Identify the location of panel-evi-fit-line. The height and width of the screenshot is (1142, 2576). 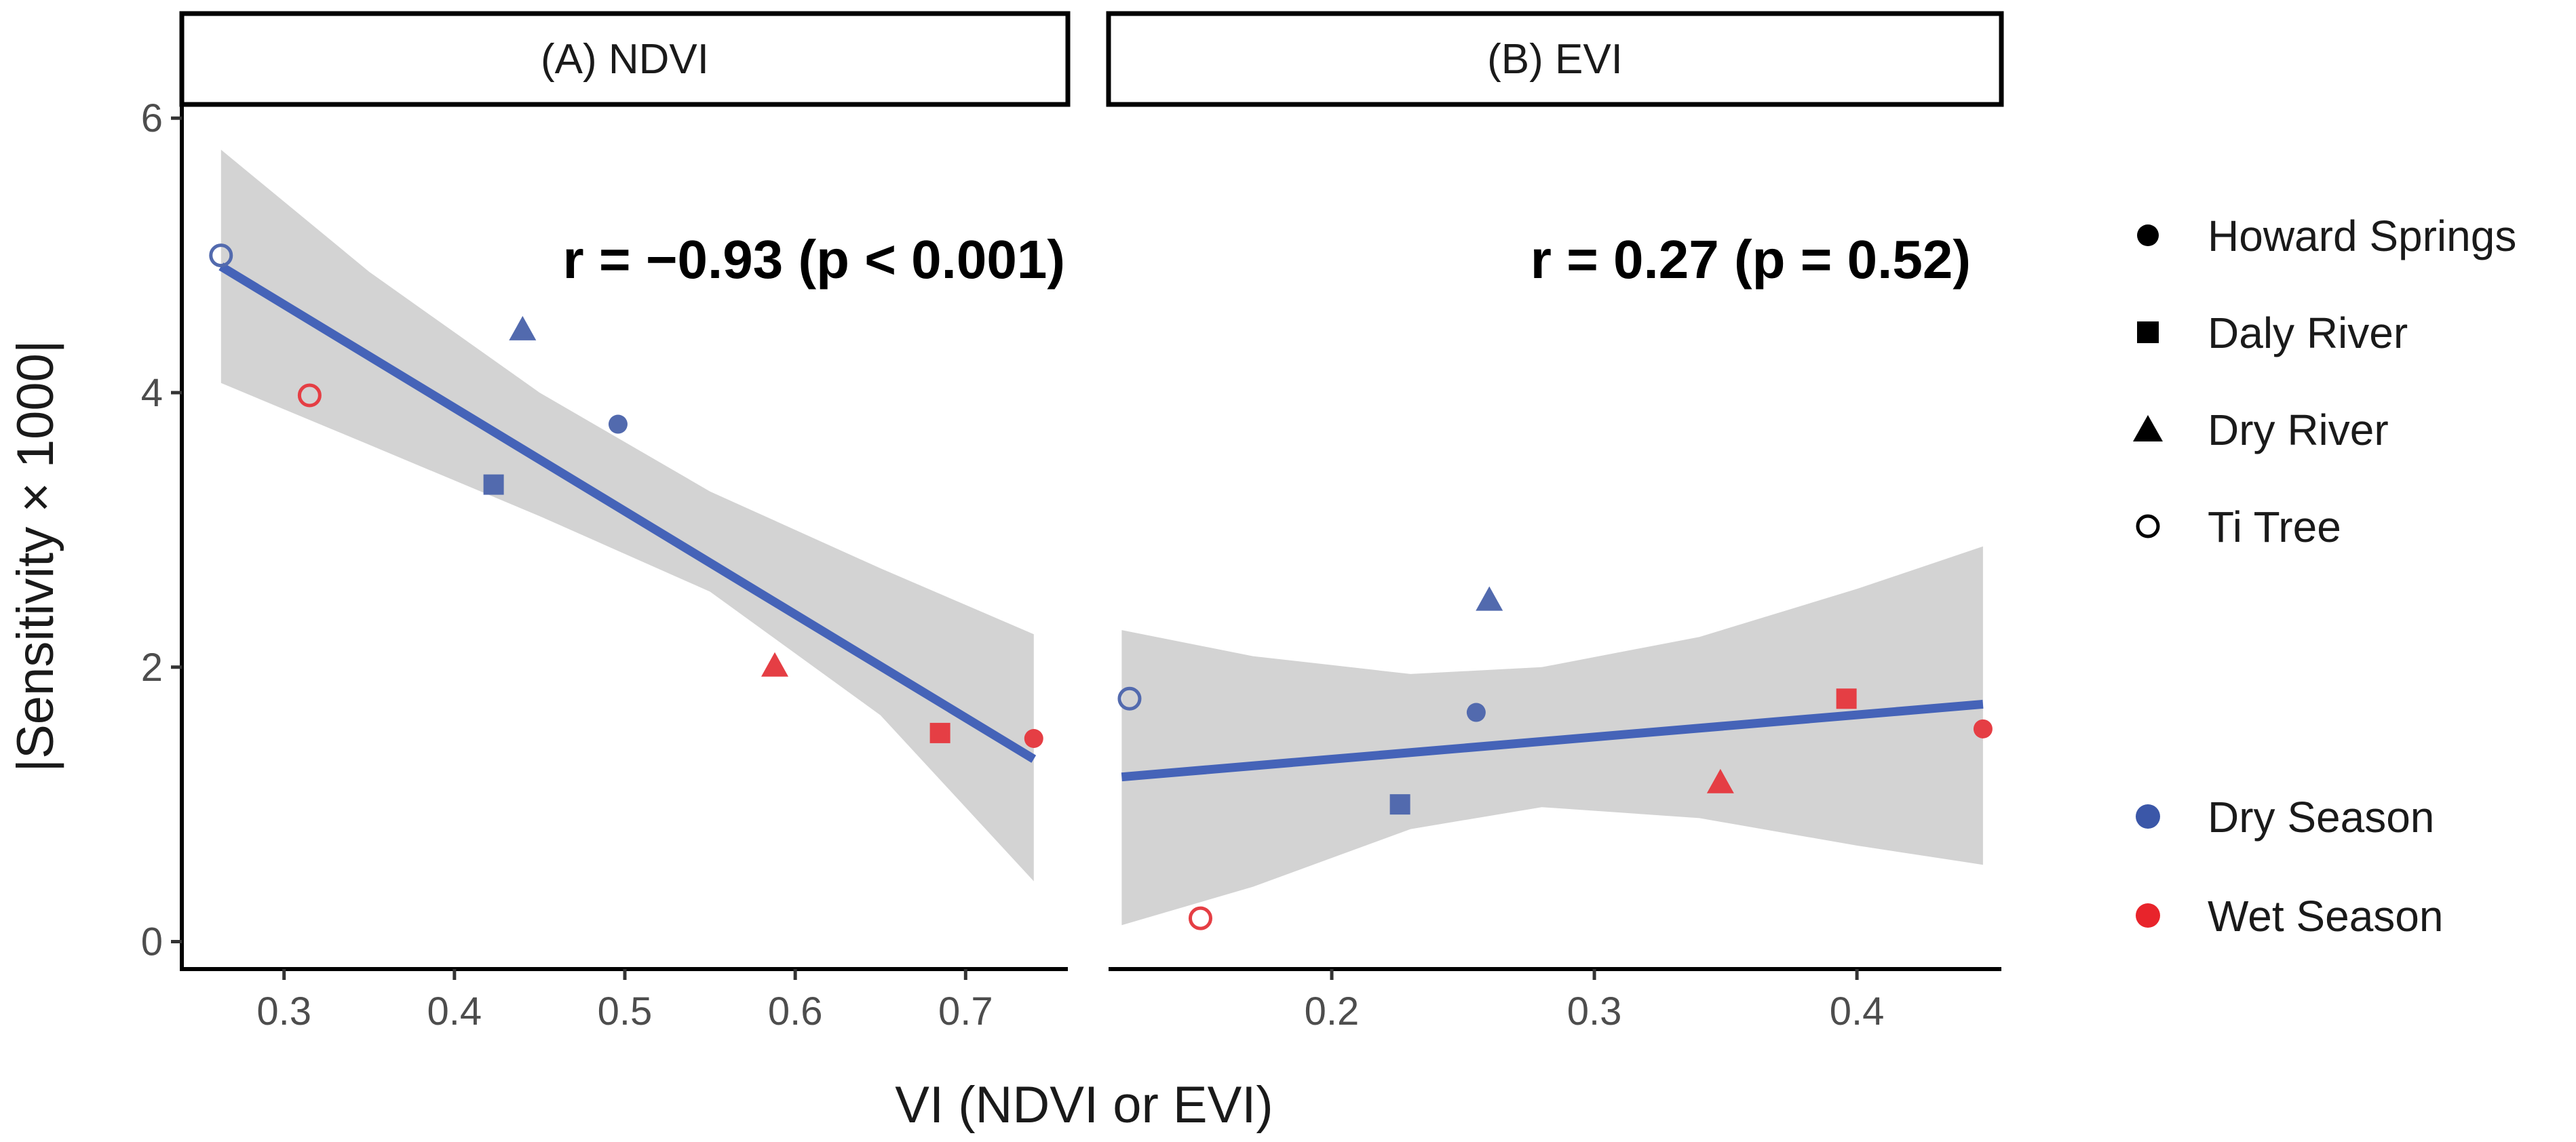
(1552, 740).